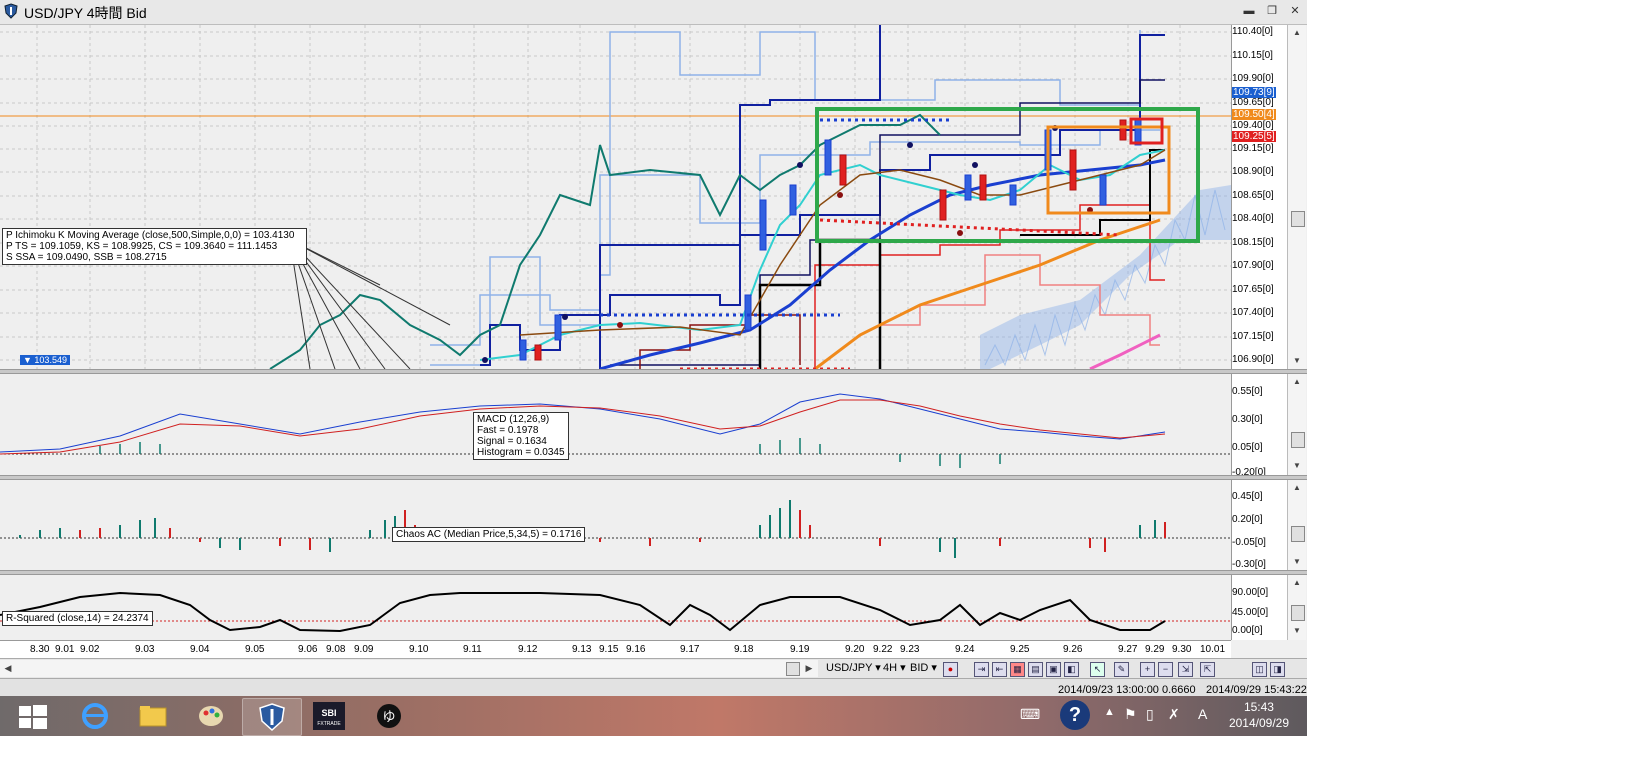 The image size is (1638, 768). Describe the element at coordinates (1075, 715) in the screenshot. I see `help-icon: ?` at that location.